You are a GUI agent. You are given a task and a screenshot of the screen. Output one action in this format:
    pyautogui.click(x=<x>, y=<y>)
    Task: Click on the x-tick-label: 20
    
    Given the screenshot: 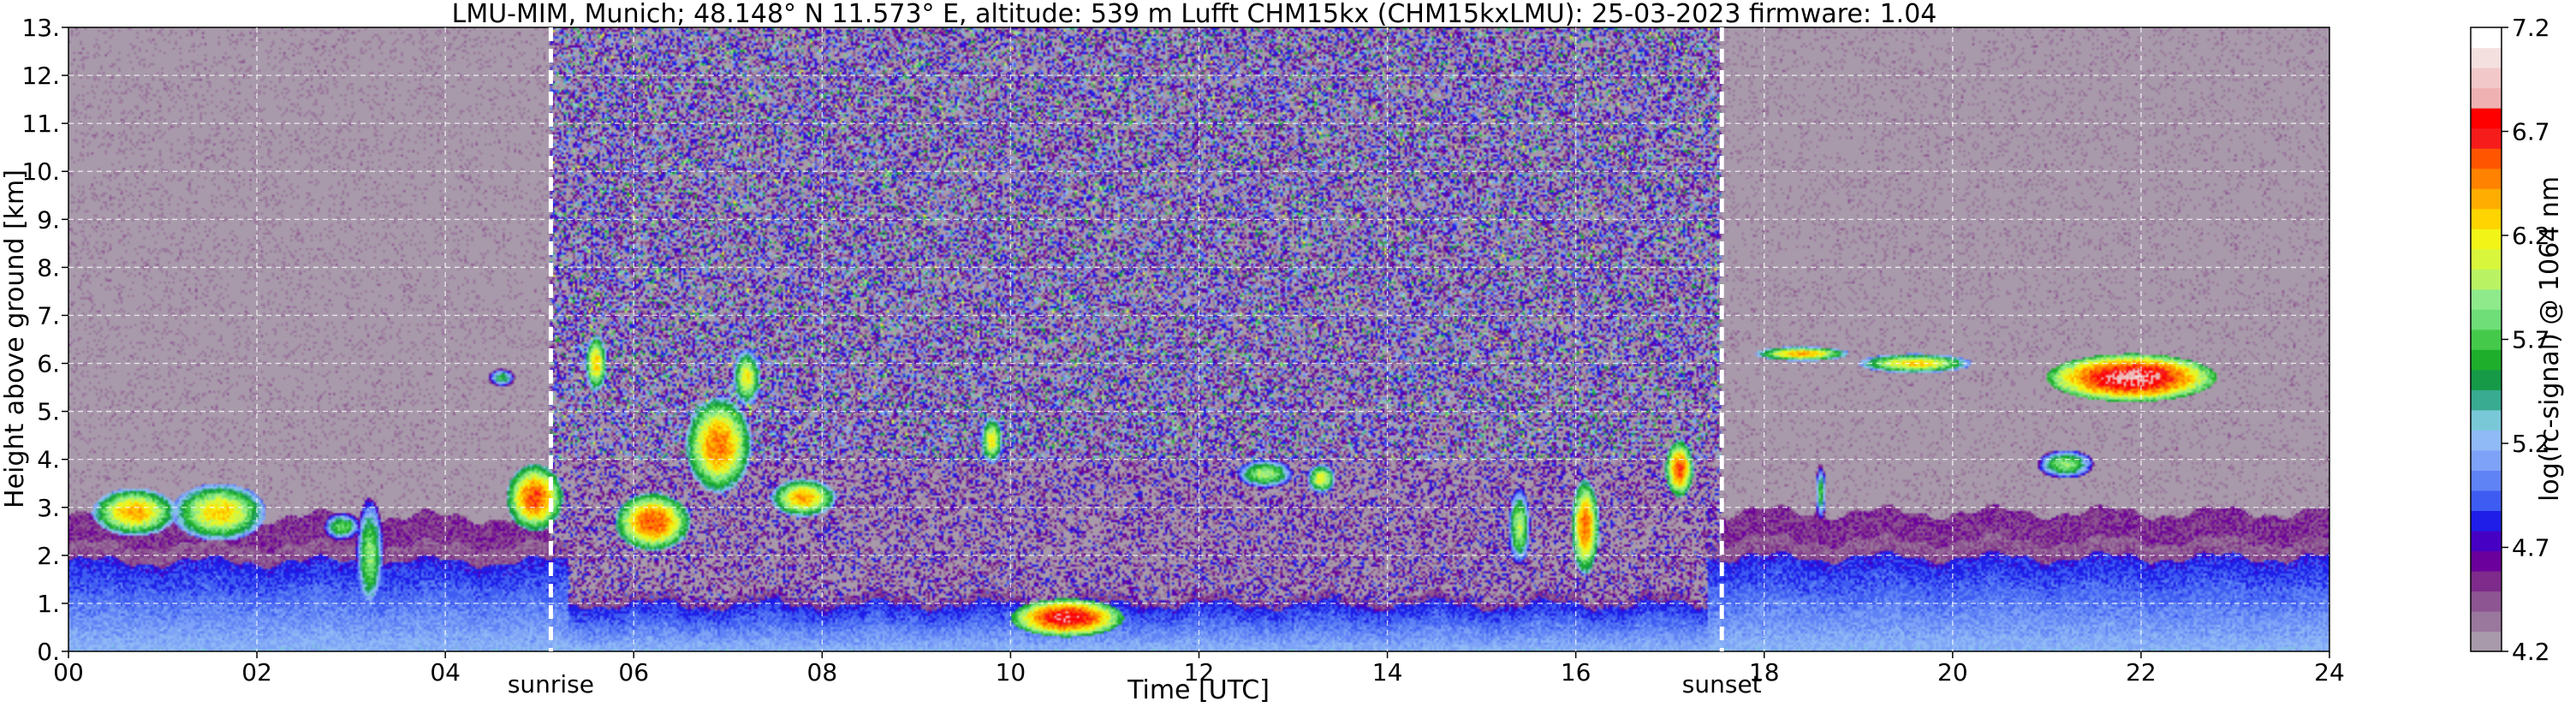 What is the action you would take?
    pyautogui.click(x=1953, y=672)
    